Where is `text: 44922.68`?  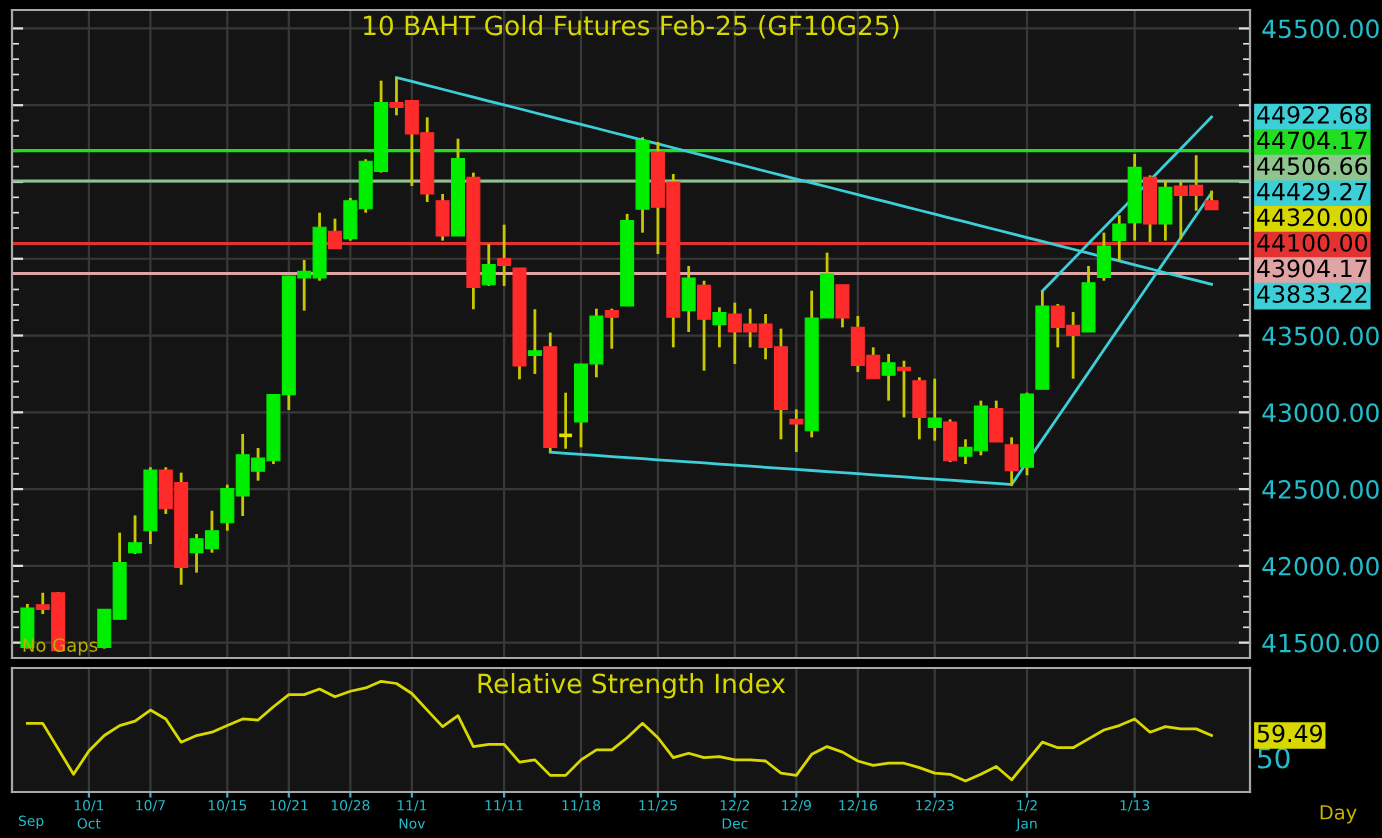 text: 44922.68 is located at coordinates (1312, 114).